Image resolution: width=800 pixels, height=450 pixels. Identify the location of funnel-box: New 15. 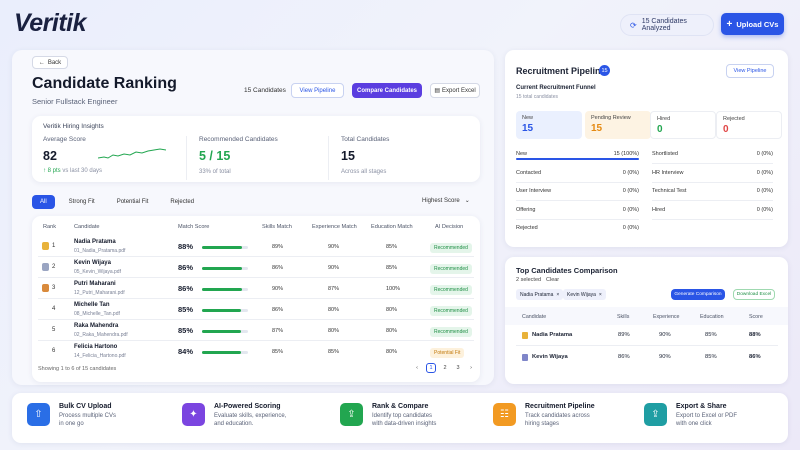
(549, 125).